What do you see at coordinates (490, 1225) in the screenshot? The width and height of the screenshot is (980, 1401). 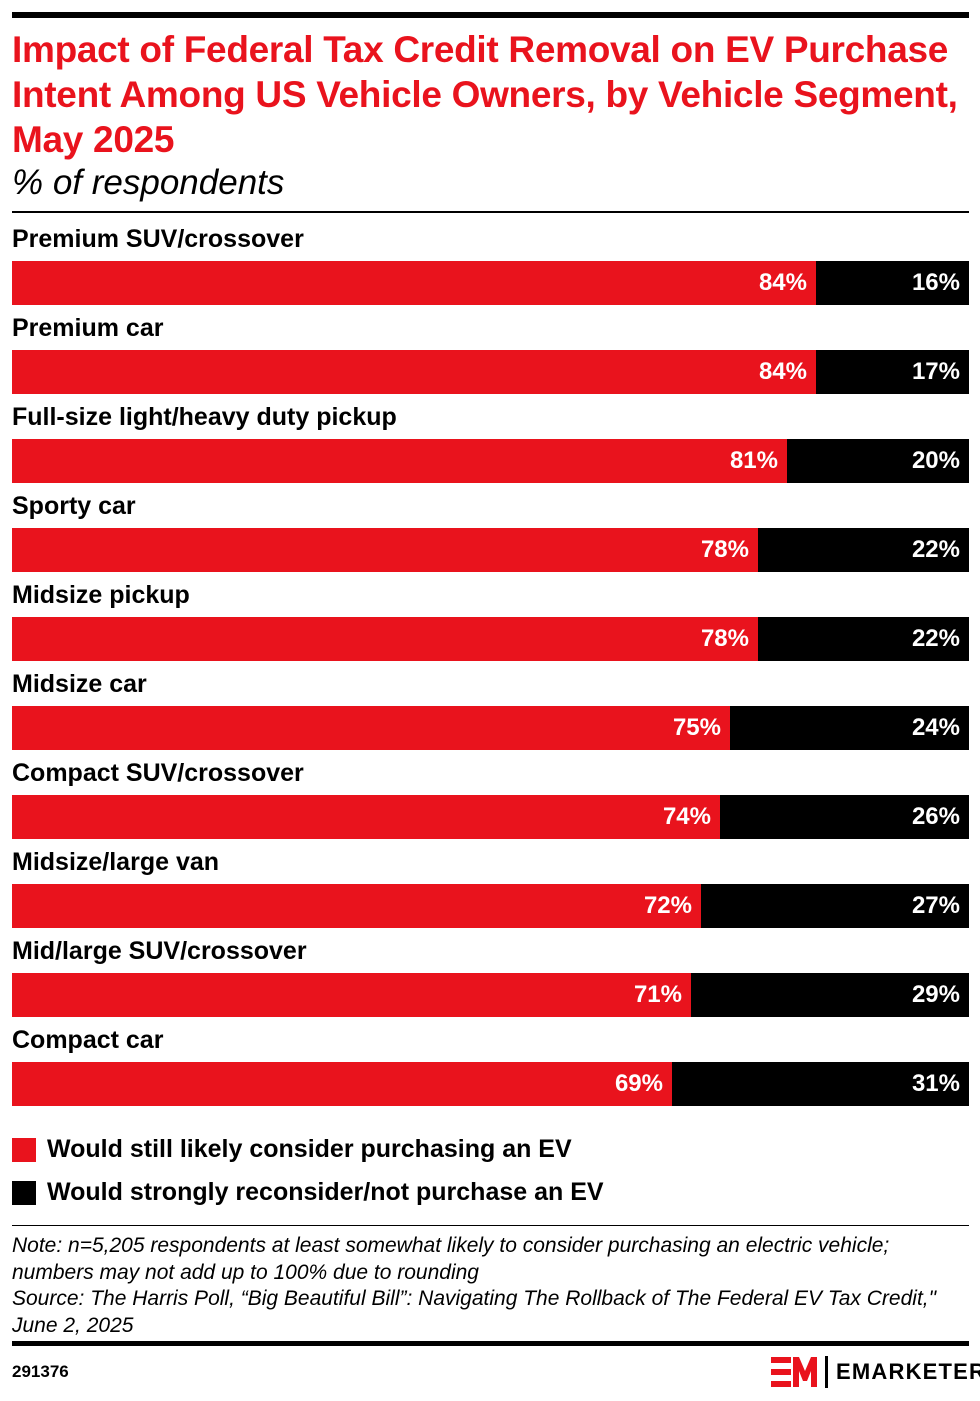 I see `note-rule` at bounding box center [490, 1225].